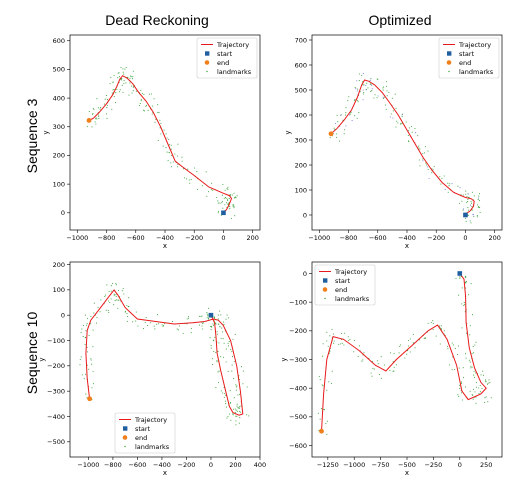 The image size is (527, 481). Describe the element at coordinates (32, 353) in the screenshot. I see `row-title-sequence-10: Sequence 10` at that location.